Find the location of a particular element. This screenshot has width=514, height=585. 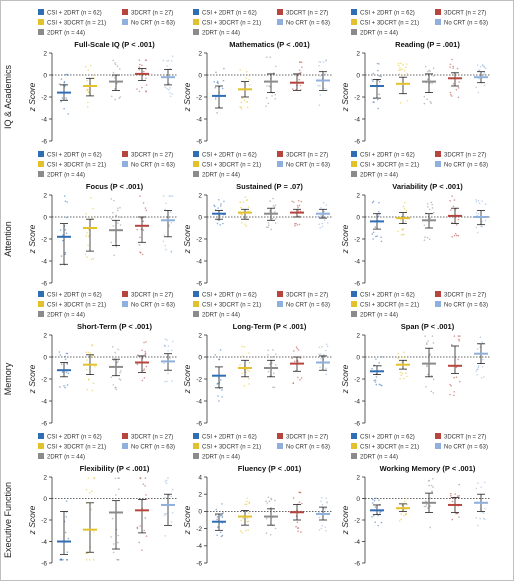

panel-title: Focus (P < .001) is located at coordinates (115, 186).